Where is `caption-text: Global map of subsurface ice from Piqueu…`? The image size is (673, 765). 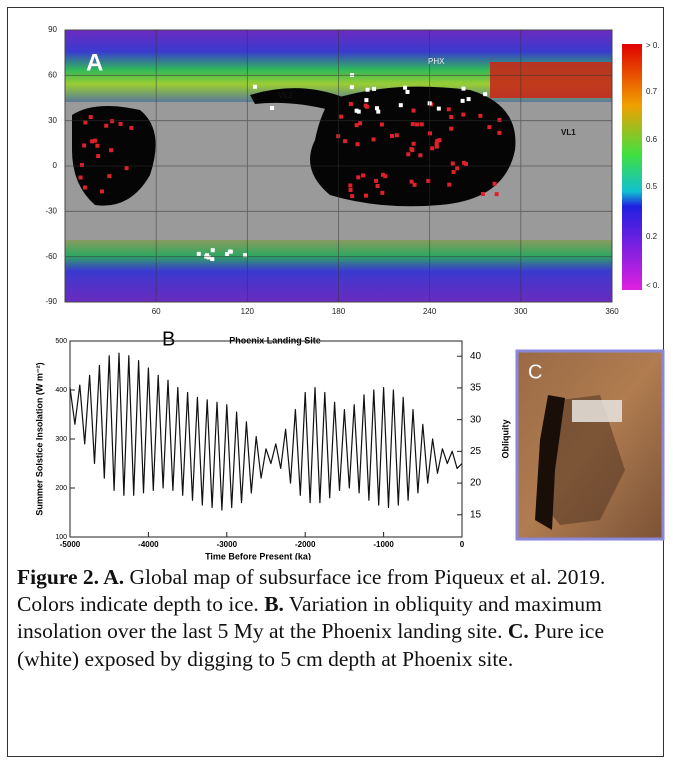
caption-text: Global map of subsurface ice from Piqueu… is located at coordinates (311, 591).